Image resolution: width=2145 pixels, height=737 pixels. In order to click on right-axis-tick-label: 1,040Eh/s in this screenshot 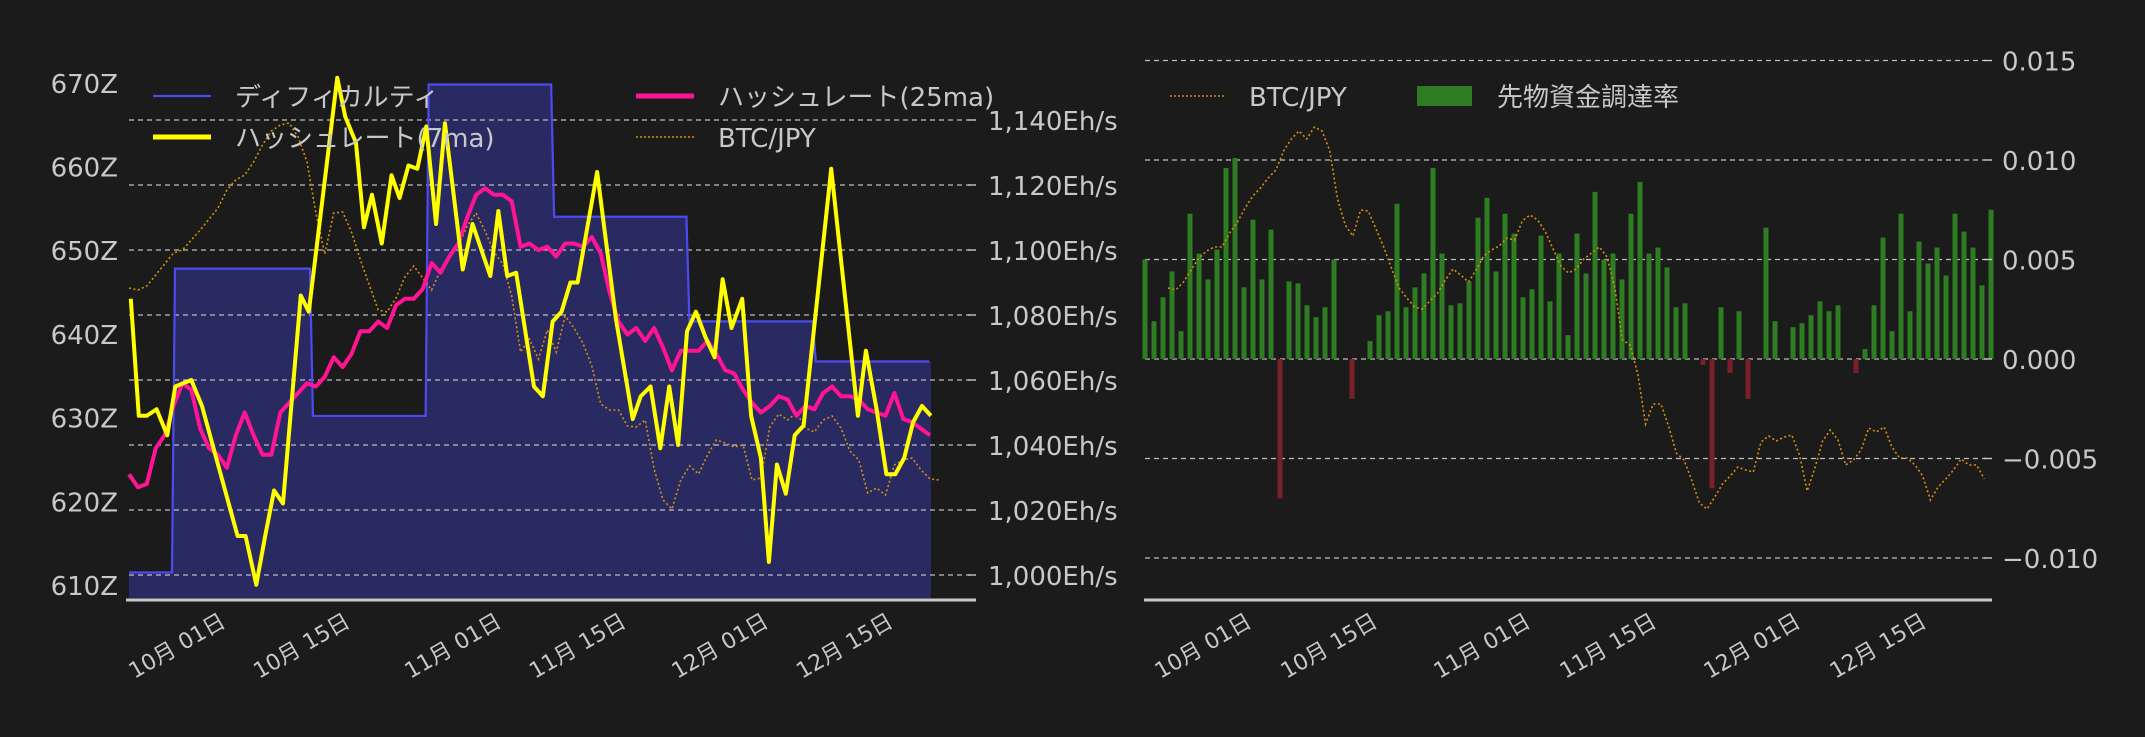, I will do `click(1053, 447)`.